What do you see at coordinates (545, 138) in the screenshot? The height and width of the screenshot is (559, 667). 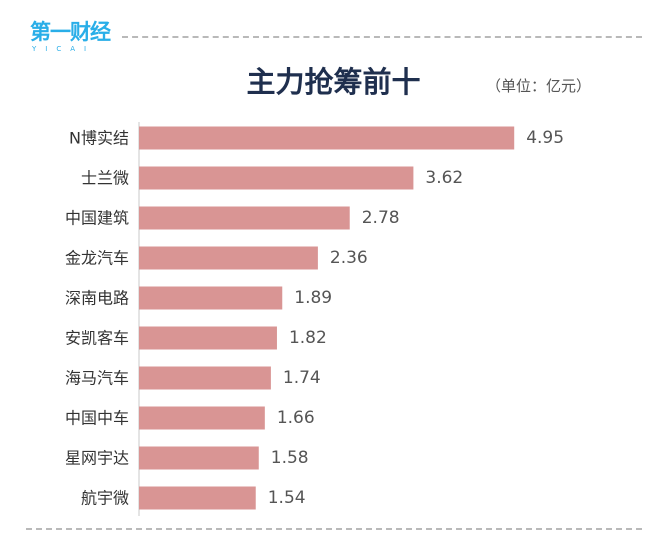 I see `value-label: 4.95` at bounding box center [545, 138].